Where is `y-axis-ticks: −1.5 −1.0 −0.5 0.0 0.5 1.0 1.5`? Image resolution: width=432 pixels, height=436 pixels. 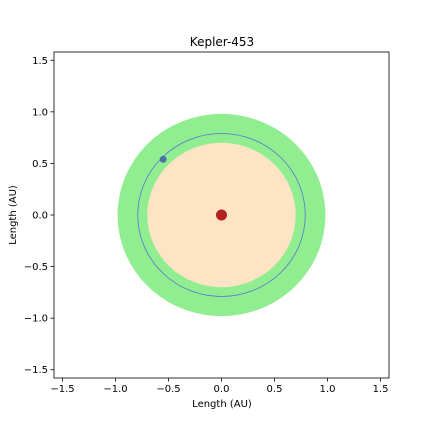
y-axis-ticks: −1.5 −1.0 −0.5 0.0 0.5 1.0 1.5 is located at coordinates (39, 216).